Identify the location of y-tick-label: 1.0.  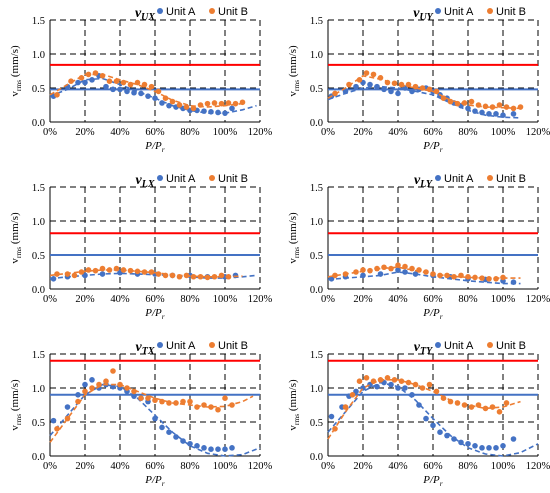
(316, 389).